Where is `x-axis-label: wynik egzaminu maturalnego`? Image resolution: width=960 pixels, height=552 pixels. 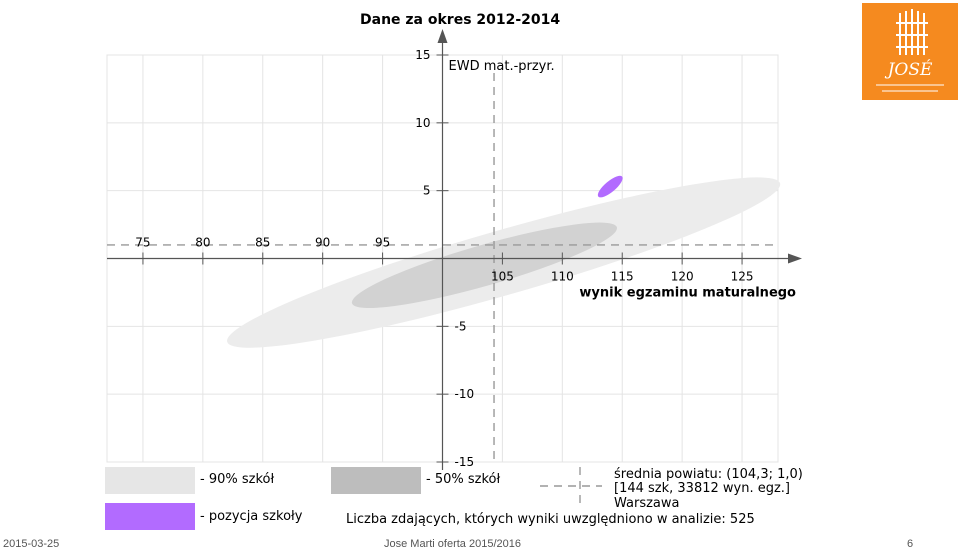 x-axis-label: wynik egzaminu maturalnego is located at coordinates (687, 293).